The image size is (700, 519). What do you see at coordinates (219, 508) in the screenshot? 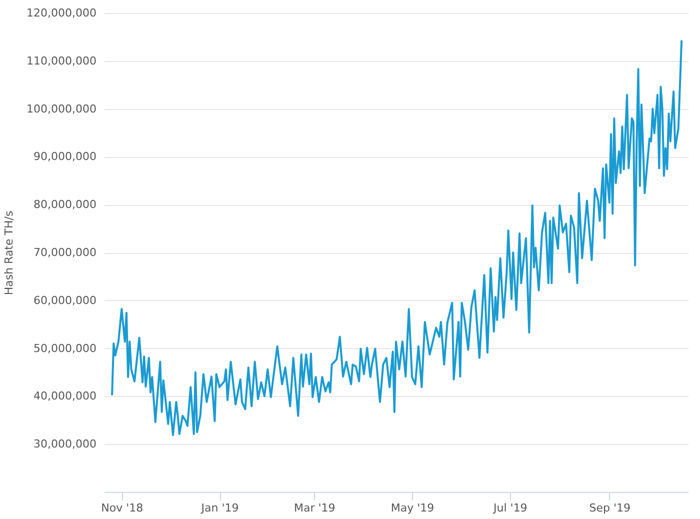
I see `x-tick-label: Jan '19` at bounding box center [219, 508].